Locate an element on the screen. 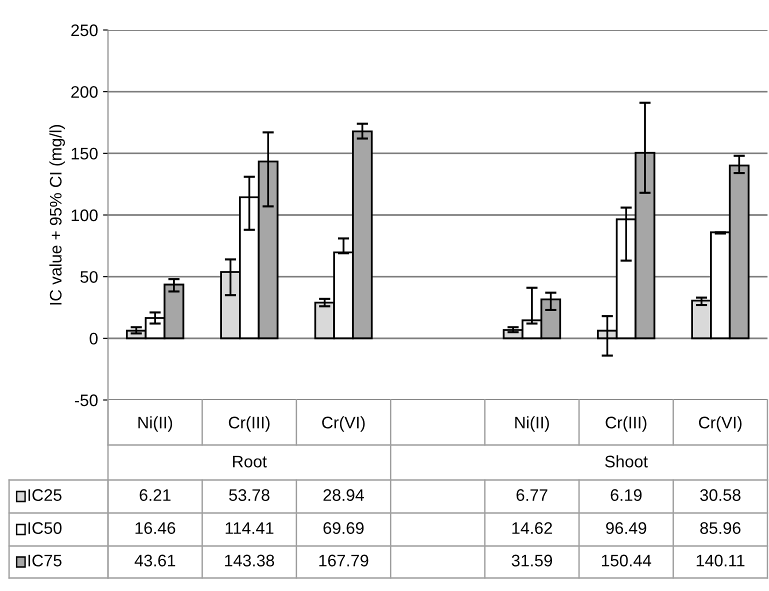 Image resolution: width=769 pixels, height=591 pixels. data-label: 96.49 is located at coordinates (626, 528).